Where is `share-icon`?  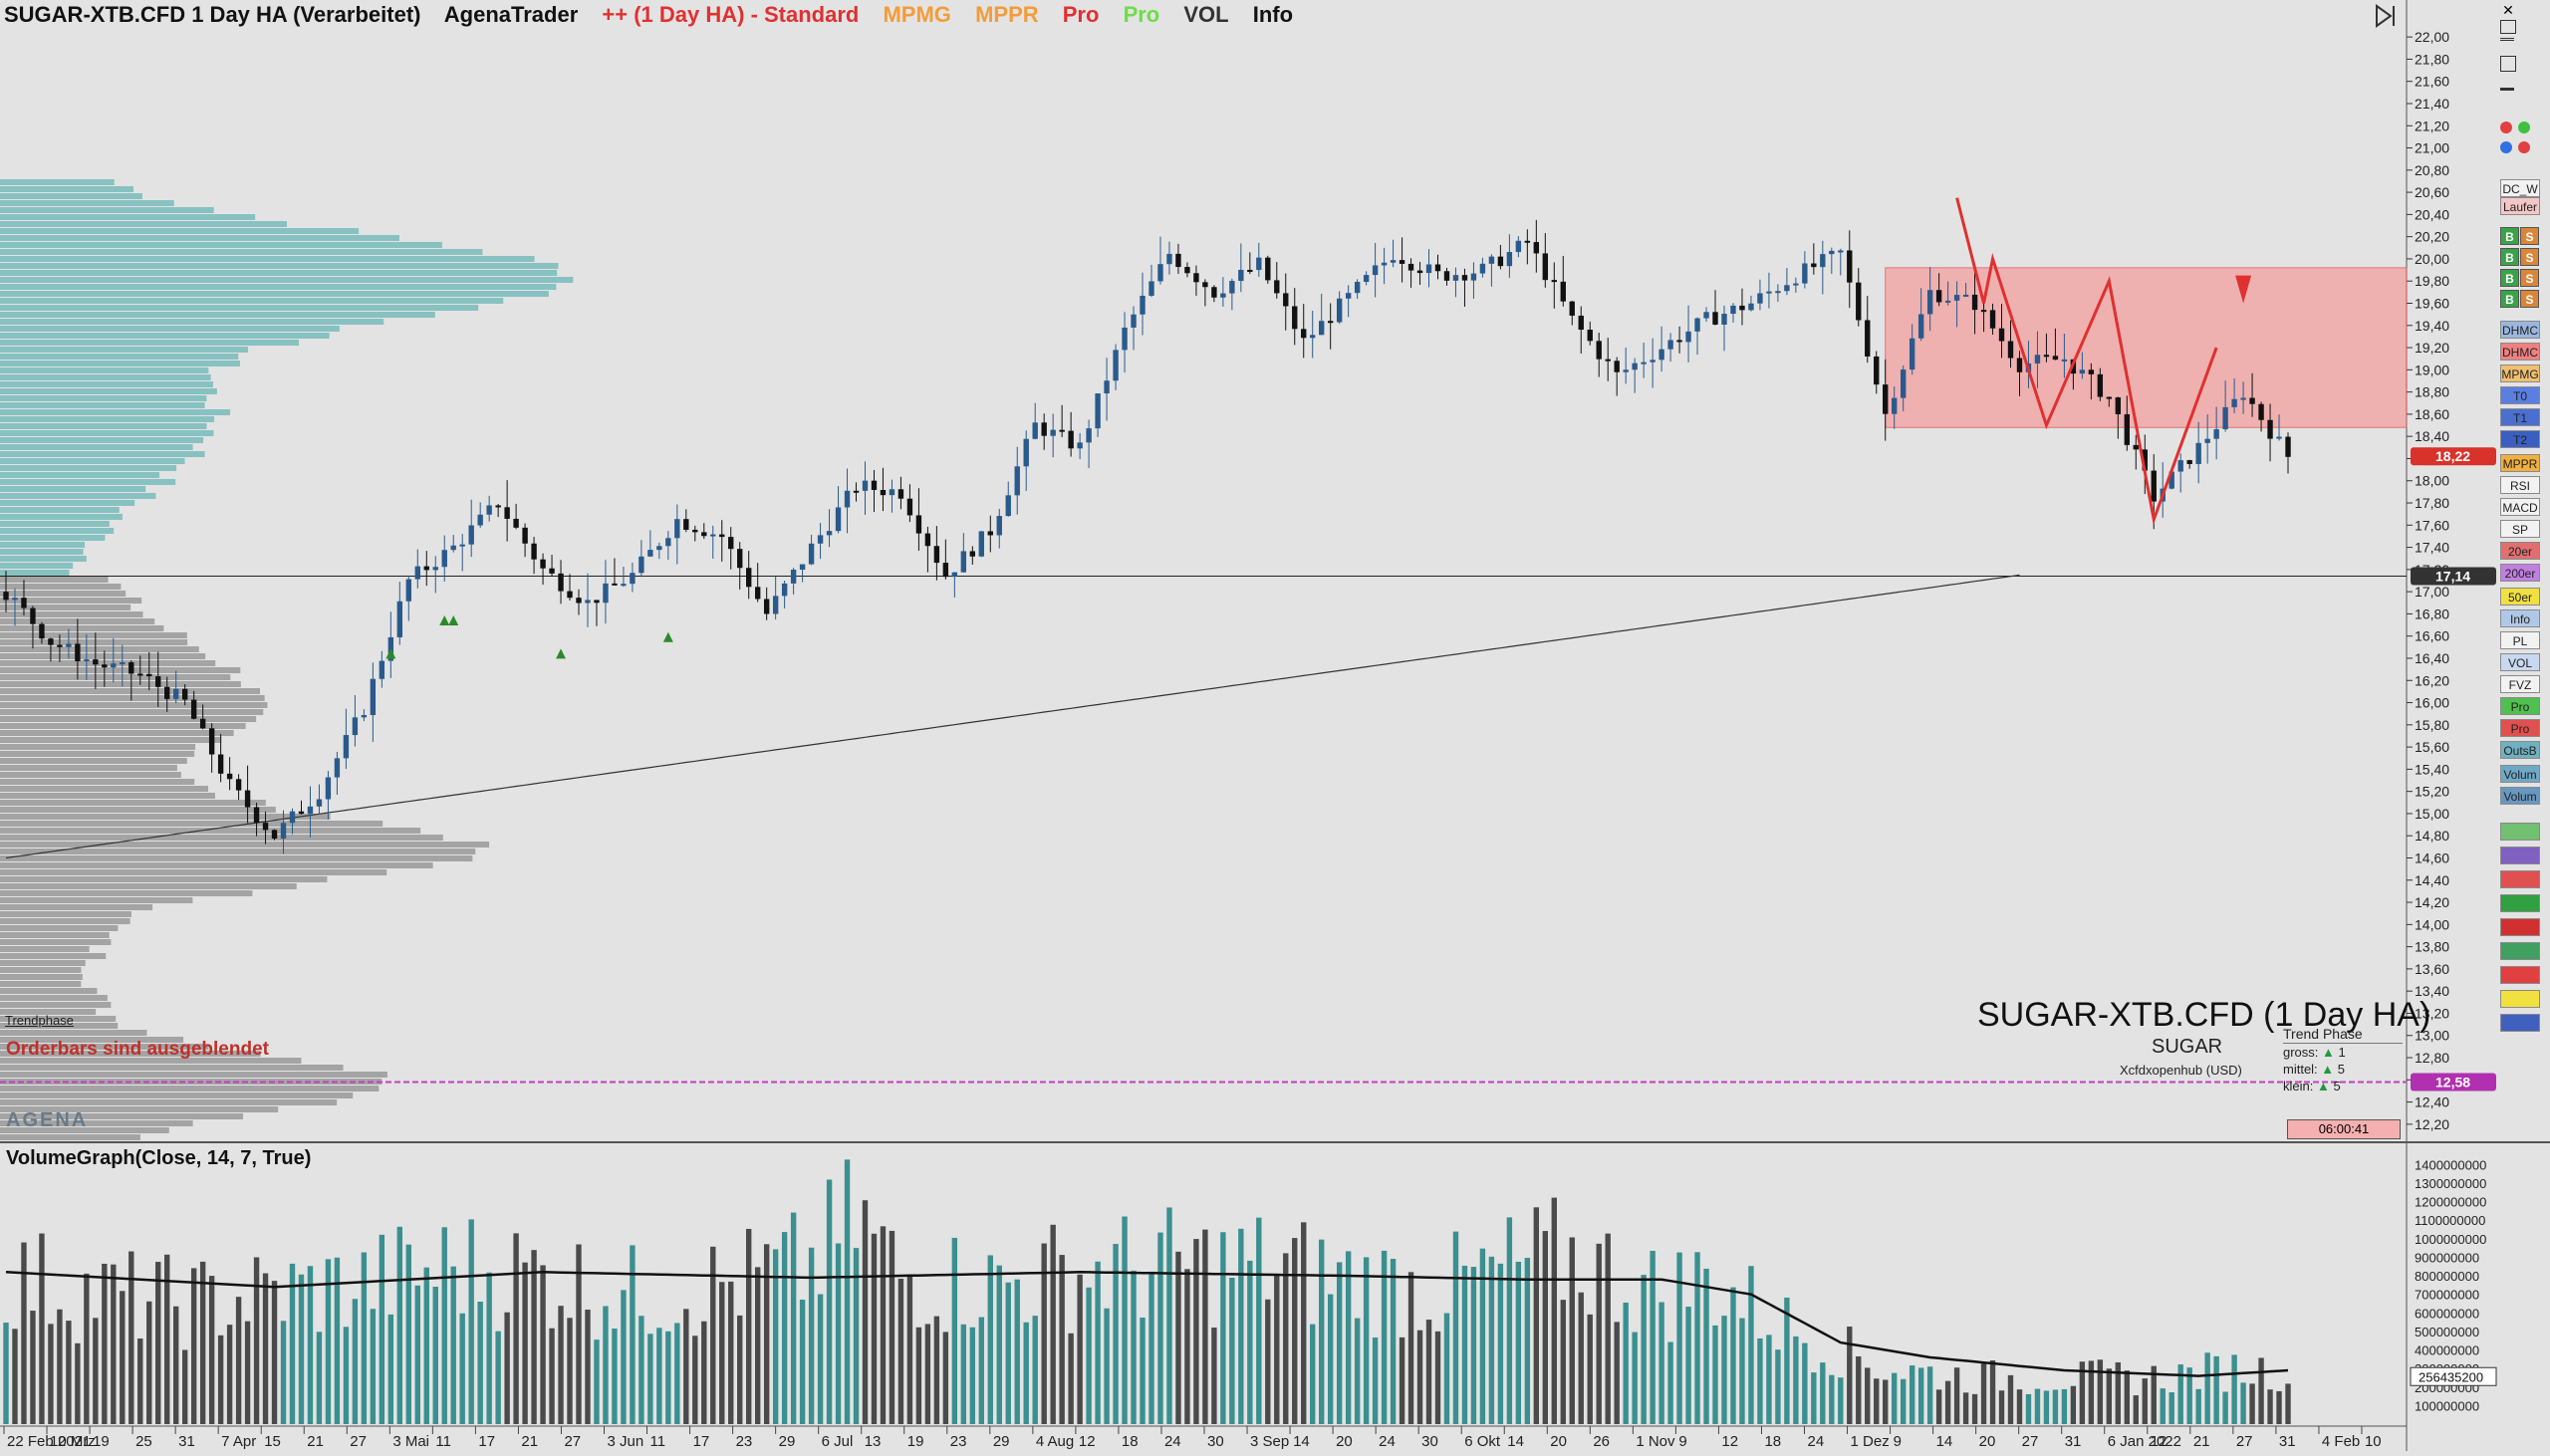
share-icon is located at coordinates (2506, 127).